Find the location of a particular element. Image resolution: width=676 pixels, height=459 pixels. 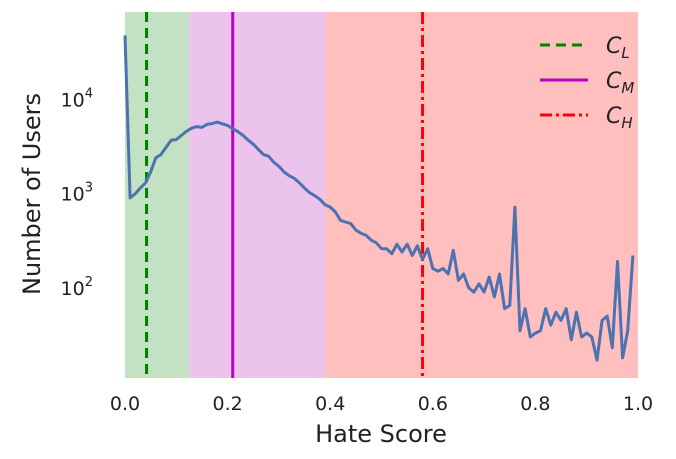

y-tick-label: 10³ is located at coordinates (77, 193).